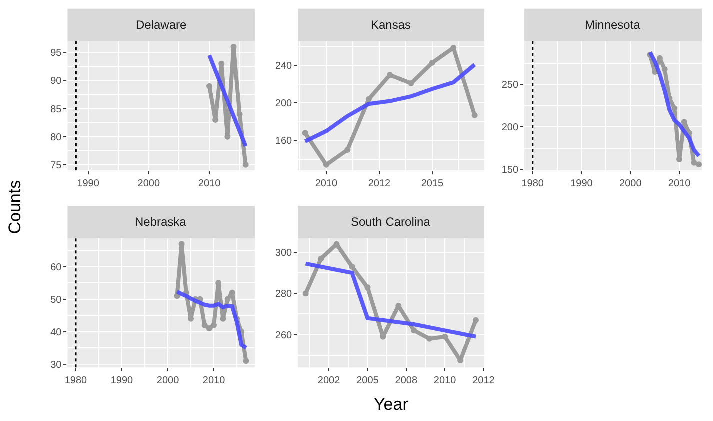  What do you see at coordinates (56, 138) in the screenshot?
I see `y-tick-label: 80` at bounding box center [56, 138].